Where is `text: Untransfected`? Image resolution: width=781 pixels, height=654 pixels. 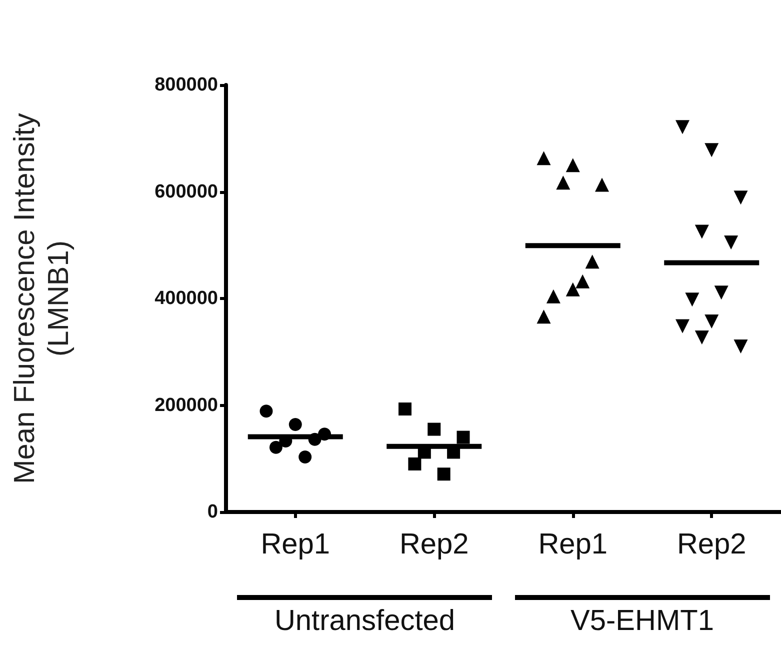 text: Untransfected is located at coordinates (364, 621).